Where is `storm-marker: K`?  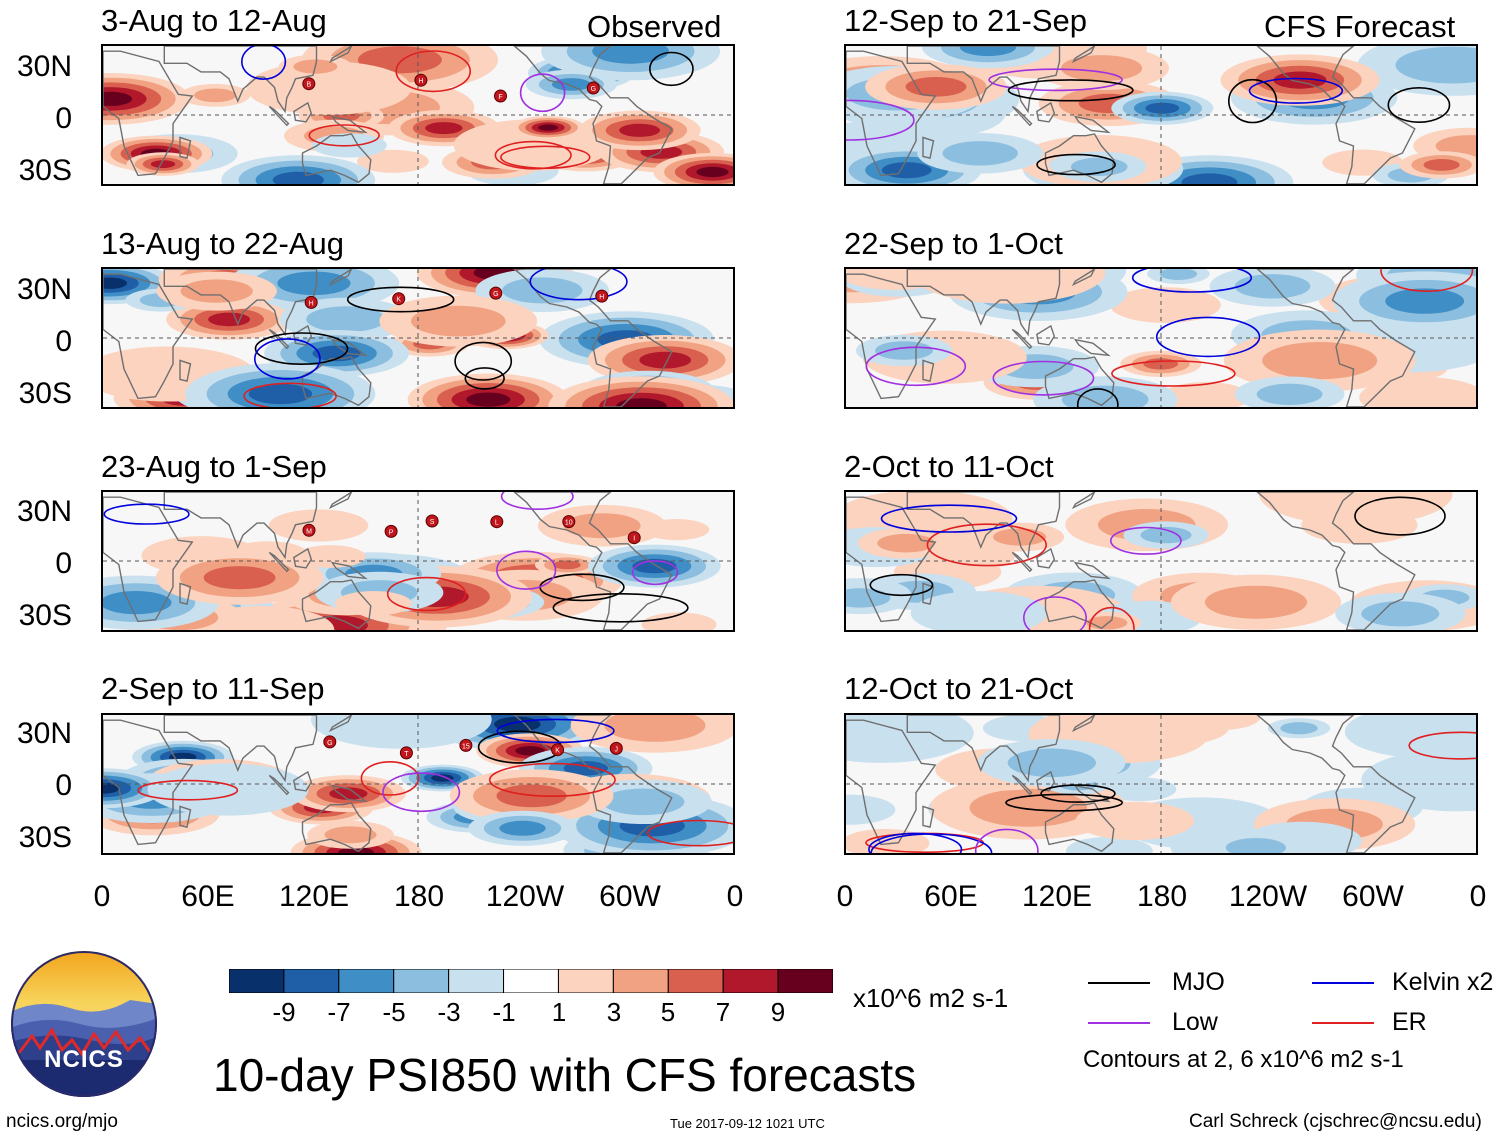 storm-marker: K is located at coordinates (399, 299).